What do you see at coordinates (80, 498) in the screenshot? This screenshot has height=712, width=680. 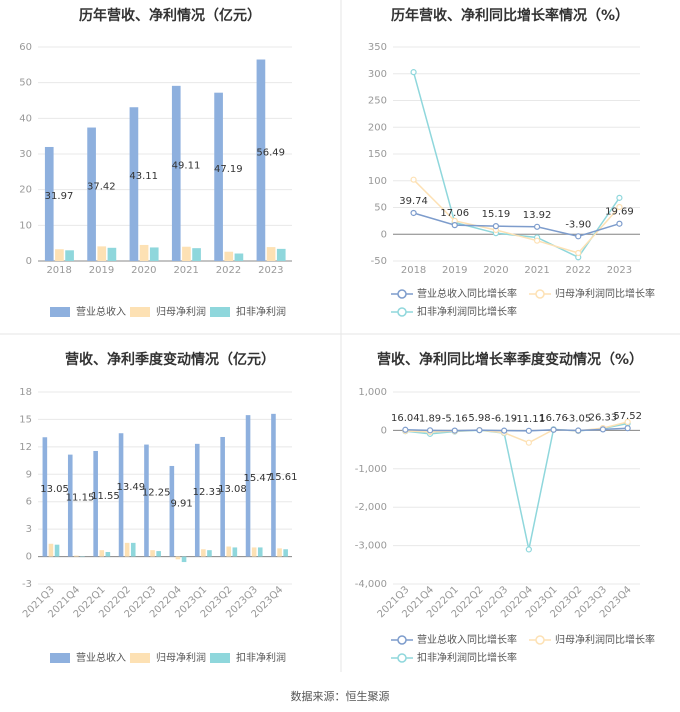 I see `data-label: 11.15` at bounding box center [80, 498].